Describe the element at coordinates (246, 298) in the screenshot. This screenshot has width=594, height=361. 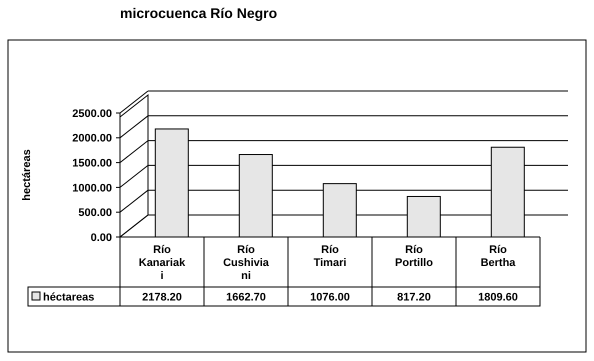
I see `data-label: 1662.70` at that location.